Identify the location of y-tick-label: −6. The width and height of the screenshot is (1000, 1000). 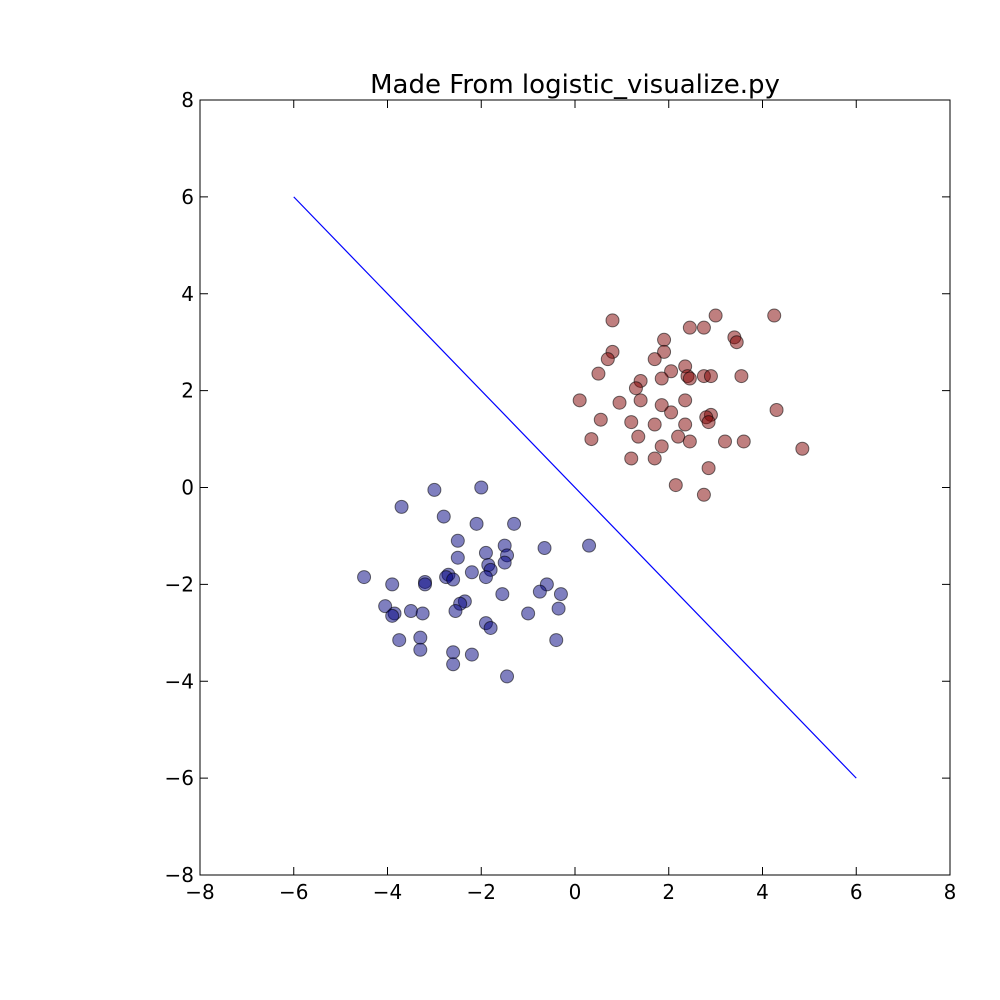
(179, 778).